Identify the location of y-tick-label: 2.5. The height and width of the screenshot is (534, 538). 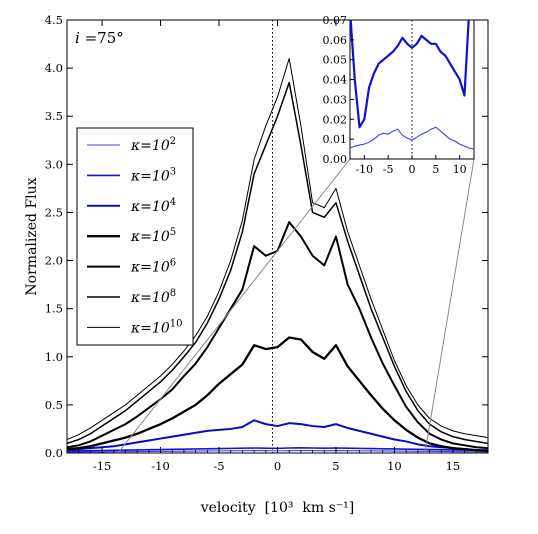
(54, 212).